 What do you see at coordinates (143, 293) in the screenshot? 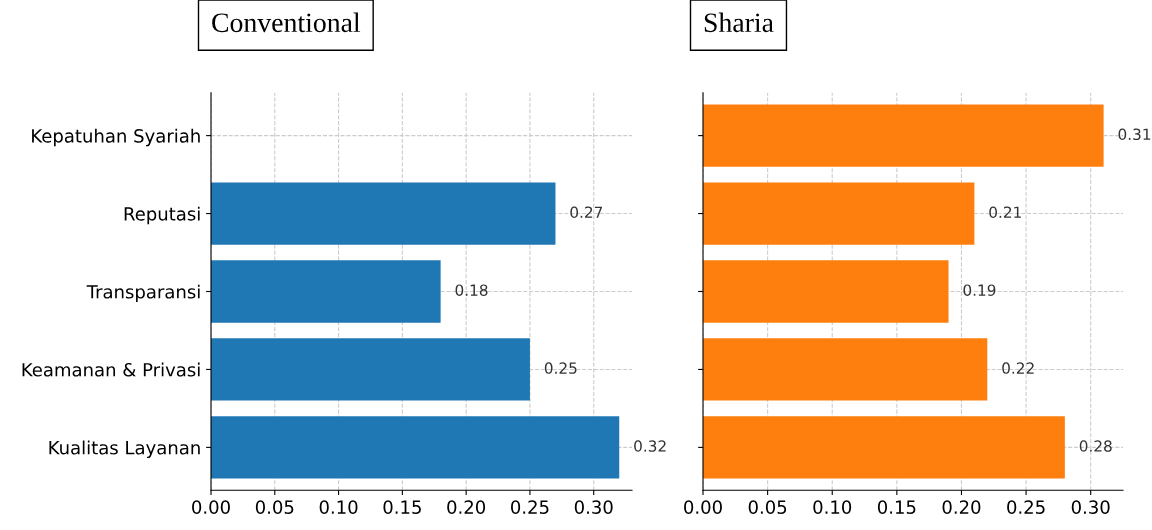
I see `y-tick-label: Transparansi` at bounding box center [143, 293].